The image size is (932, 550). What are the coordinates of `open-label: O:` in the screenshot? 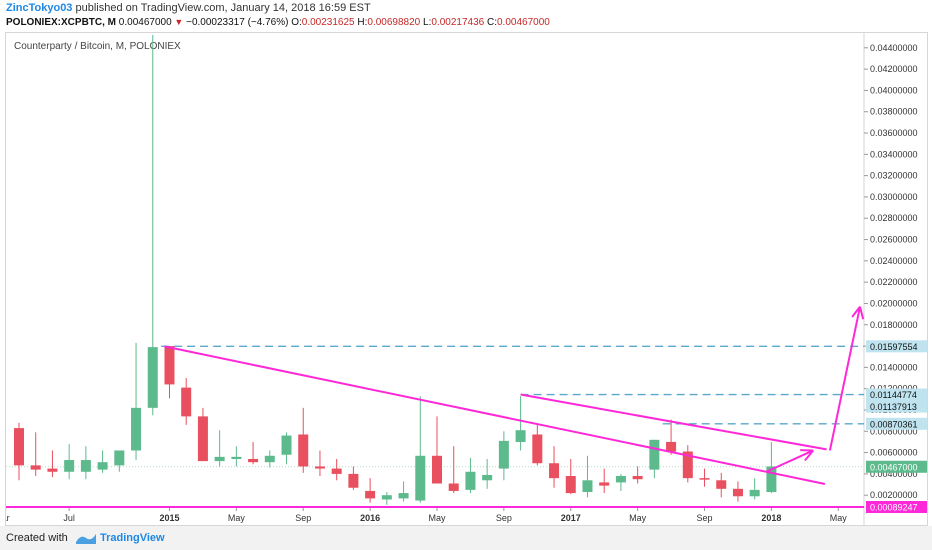 It's located at (296, 22).